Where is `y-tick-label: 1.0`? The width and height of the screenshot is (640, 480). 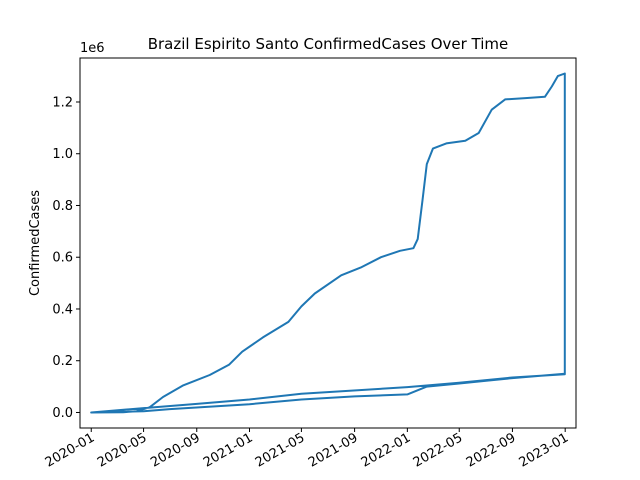
y-tick-label: 1.0 is located at coordinates (62, 154).